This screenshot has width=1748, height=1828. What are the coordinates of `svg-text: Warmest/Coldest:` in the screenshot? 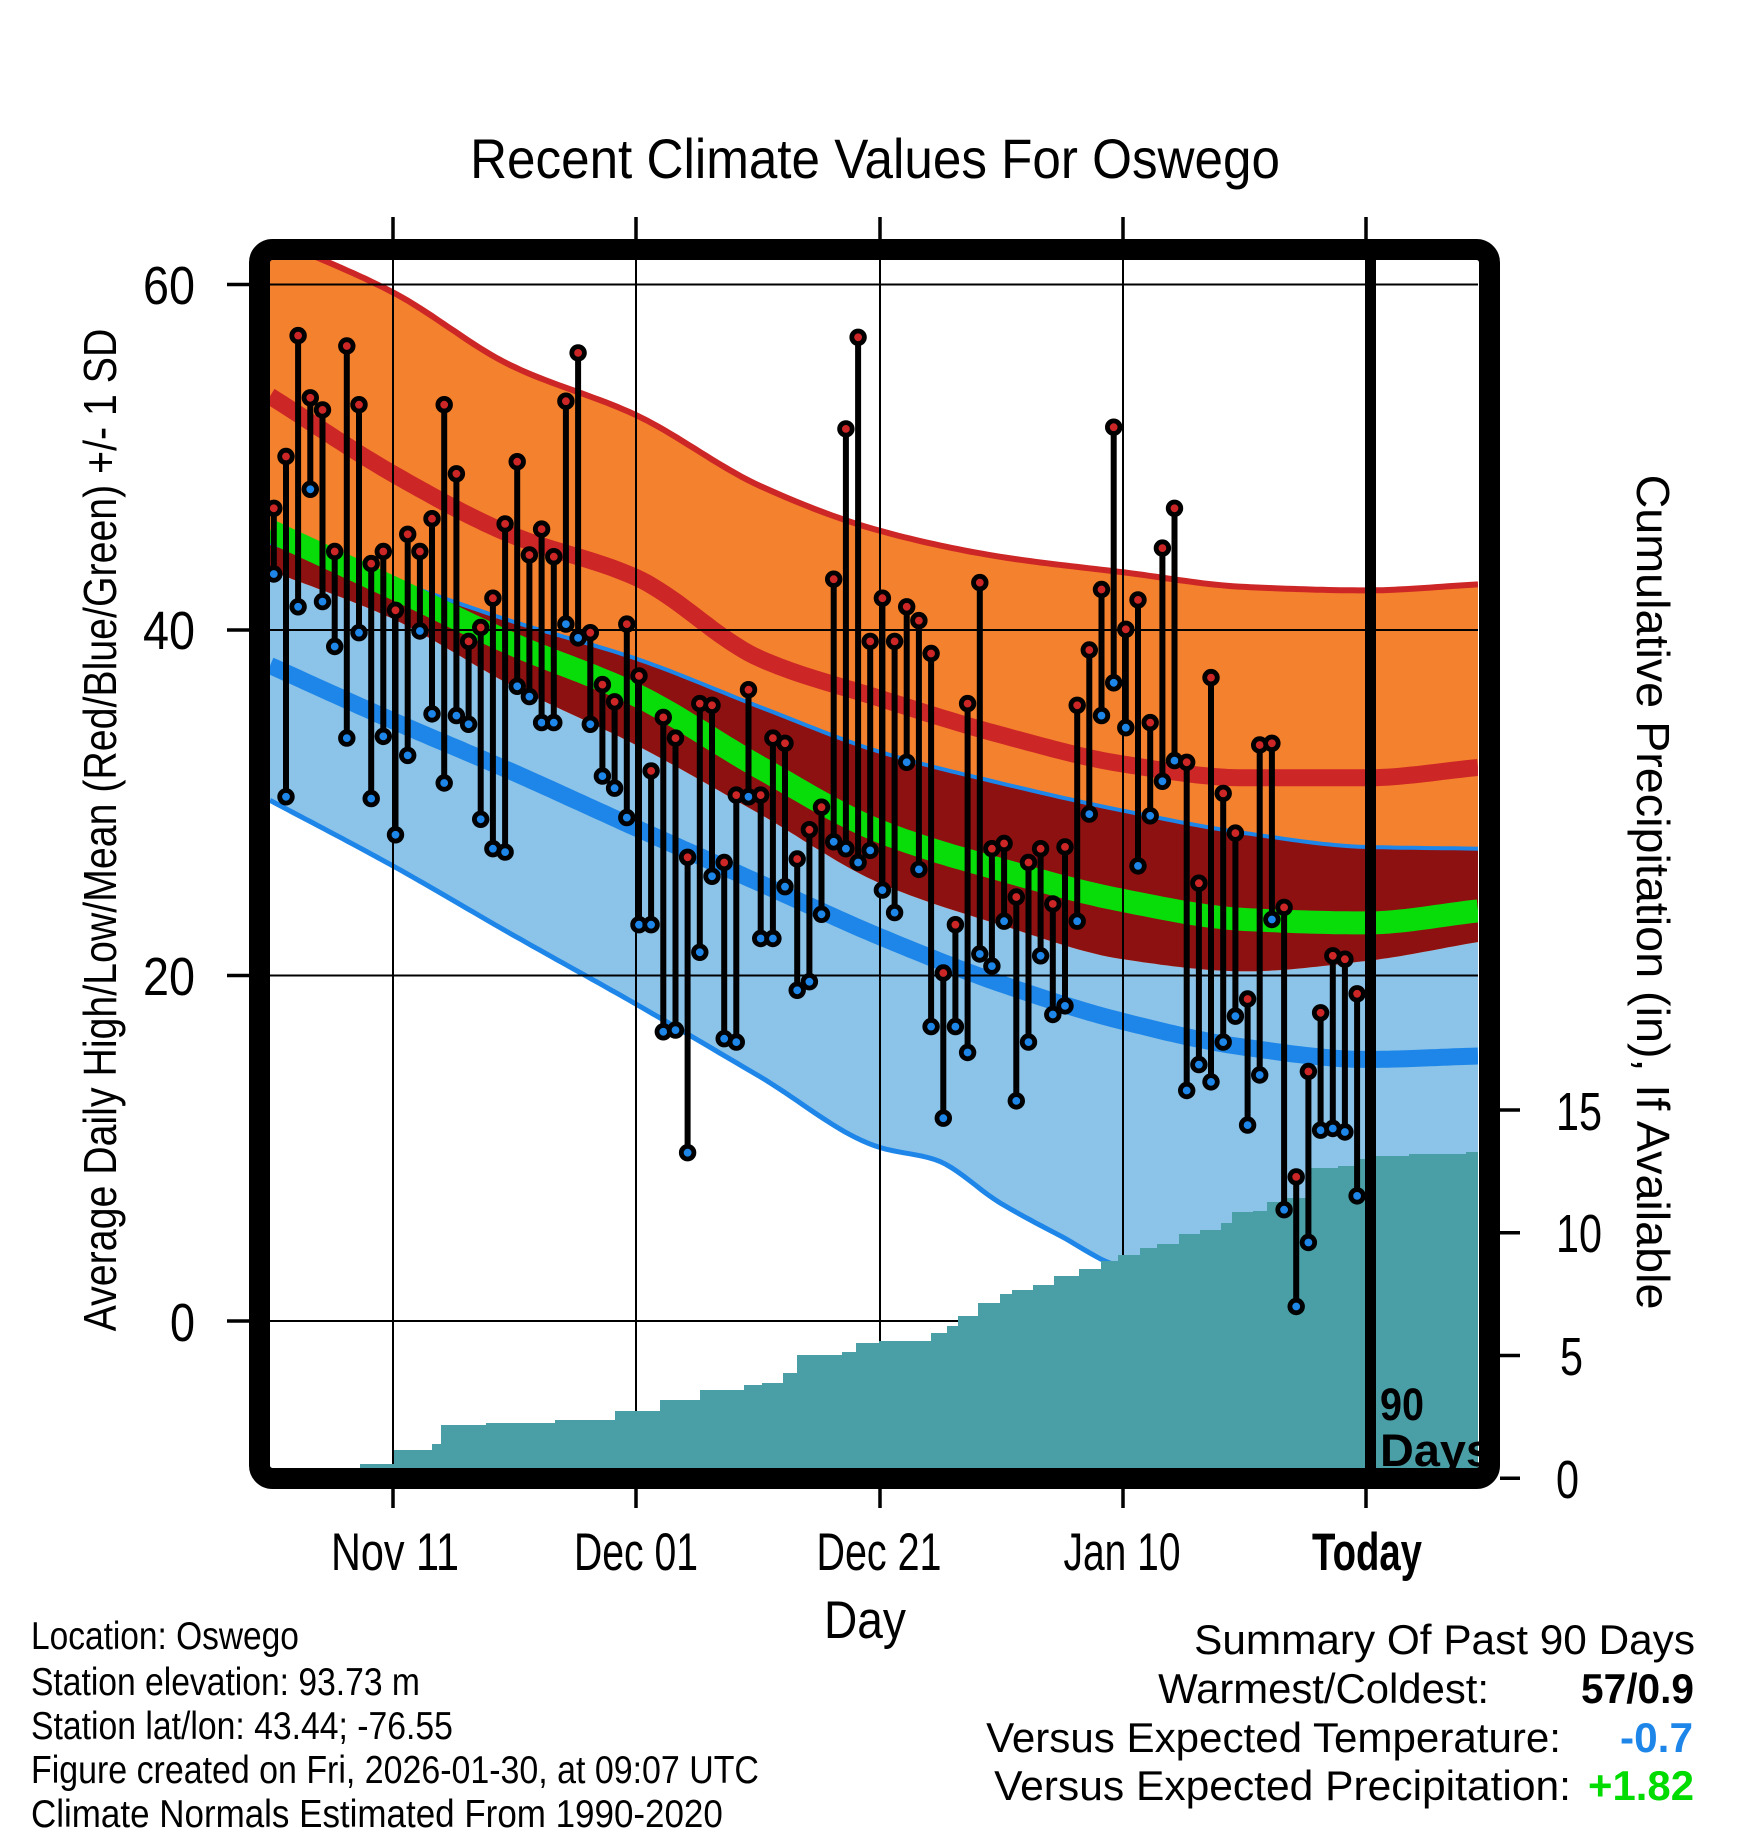 It's located at (1323, 1688).